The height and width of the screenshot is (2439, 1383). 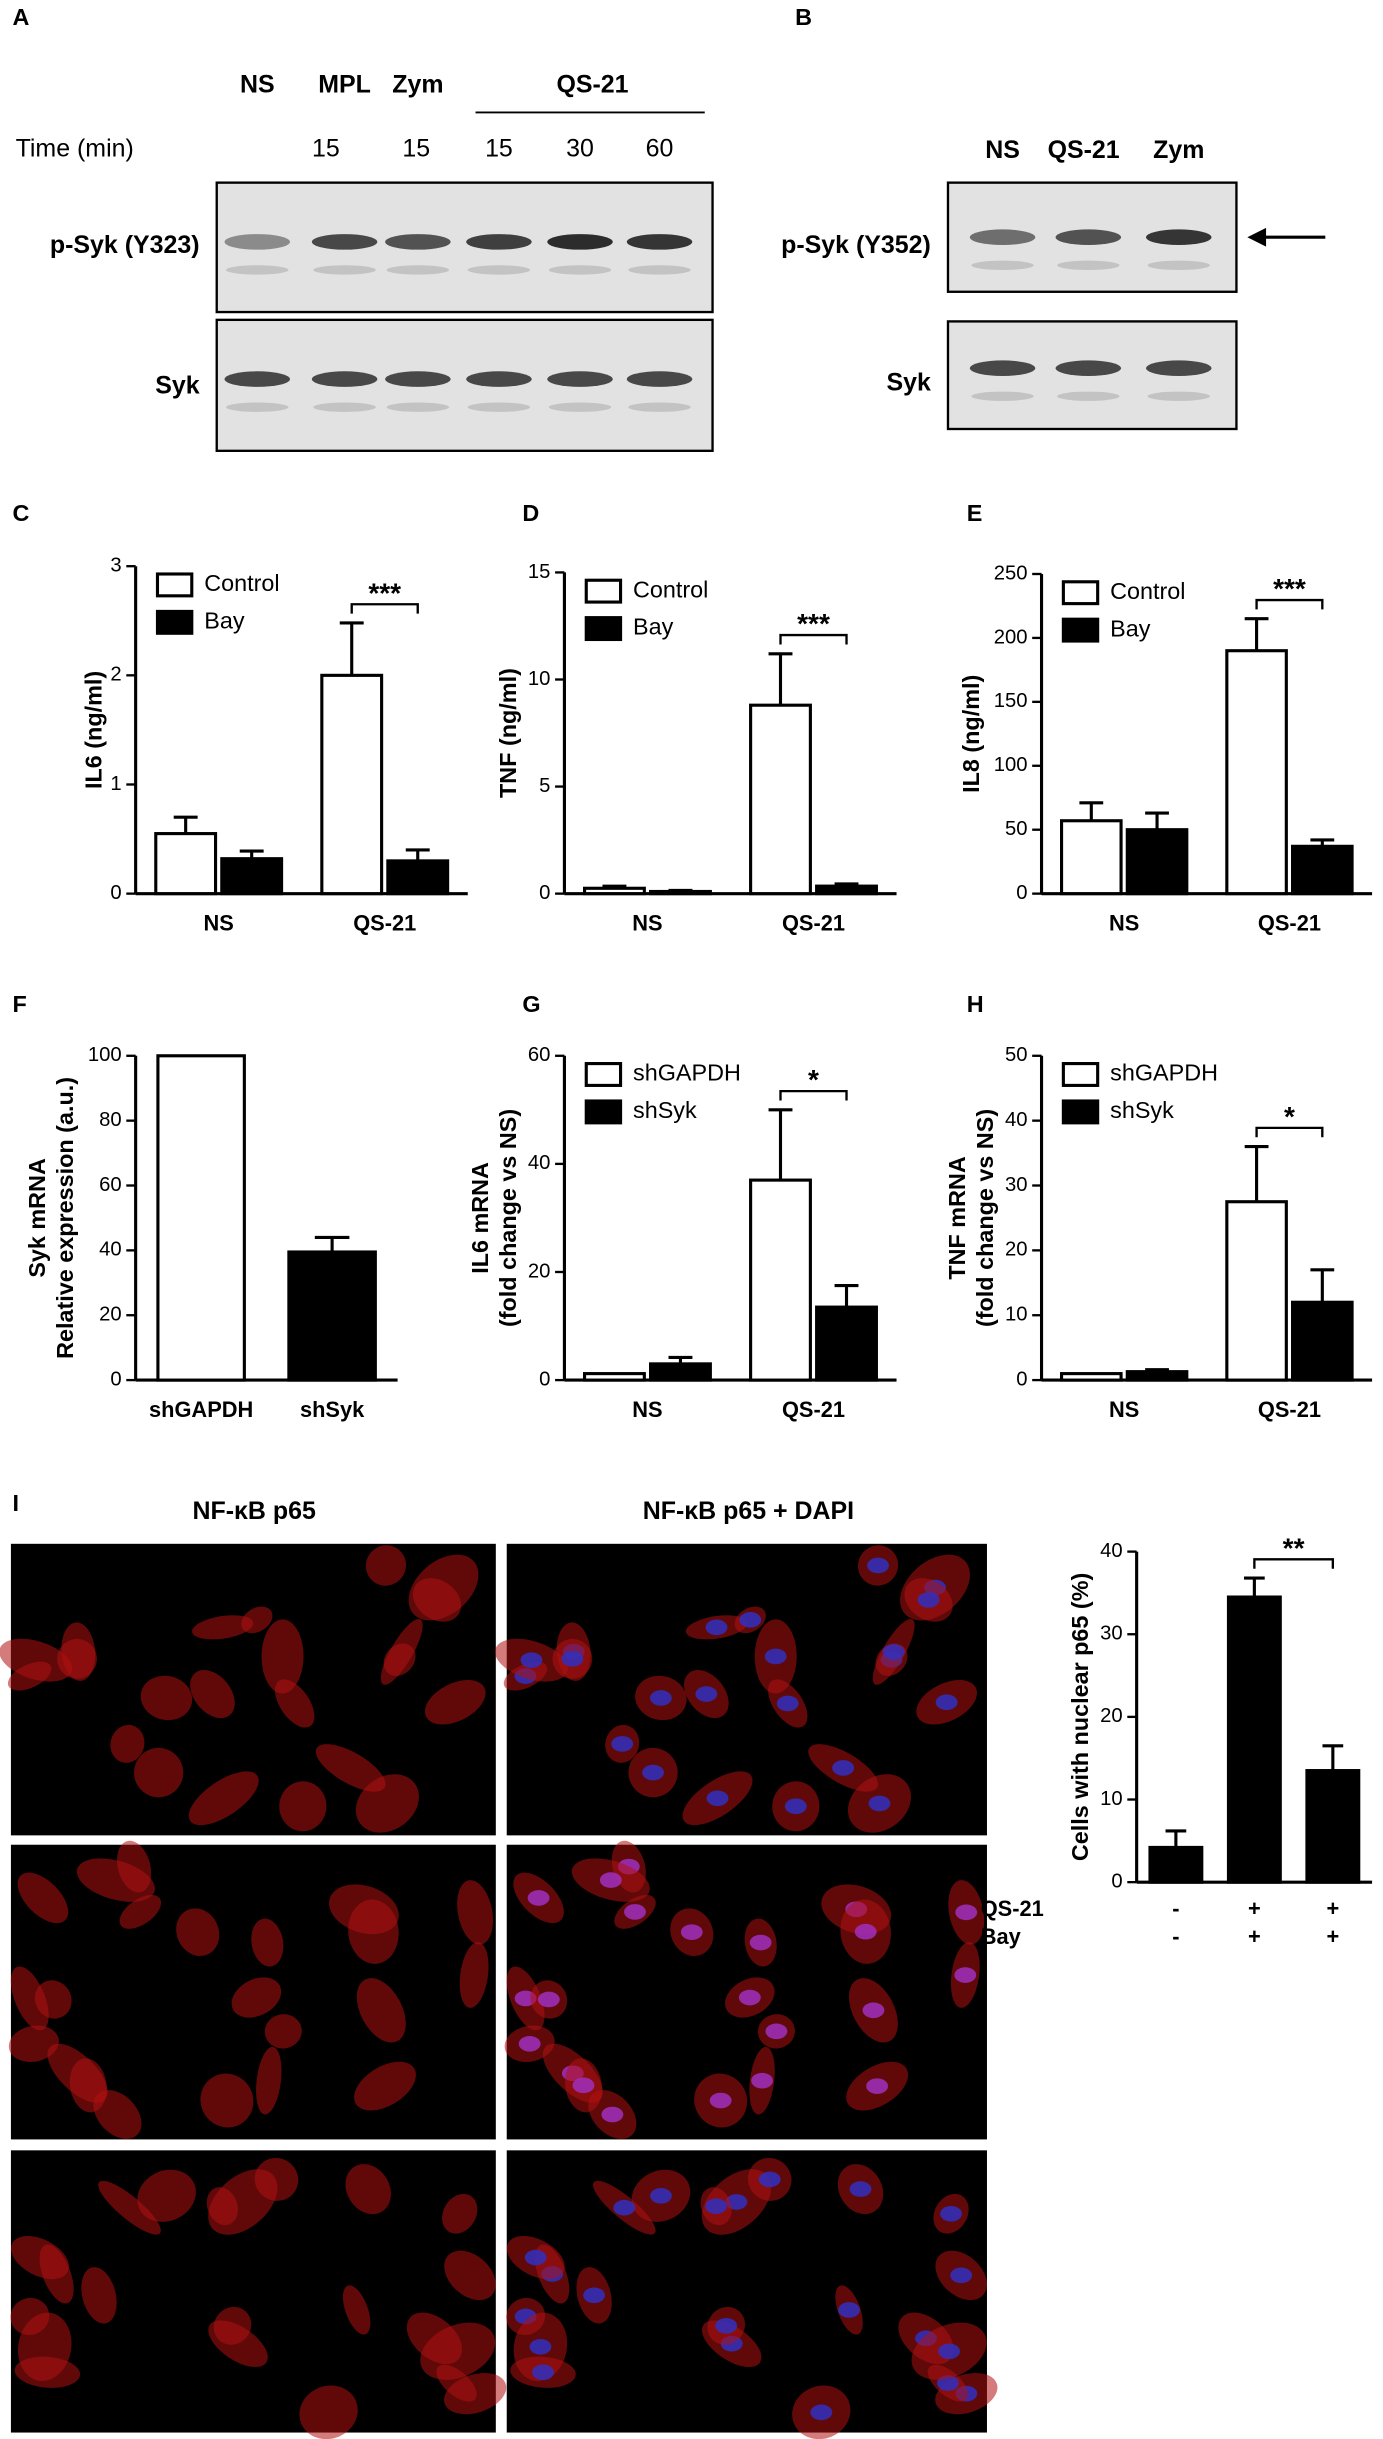 What do you see at coordinates (1016, 1185) in the screenshot?
I see `y-tick-label: 30` at bounding box center [1016, 1185].